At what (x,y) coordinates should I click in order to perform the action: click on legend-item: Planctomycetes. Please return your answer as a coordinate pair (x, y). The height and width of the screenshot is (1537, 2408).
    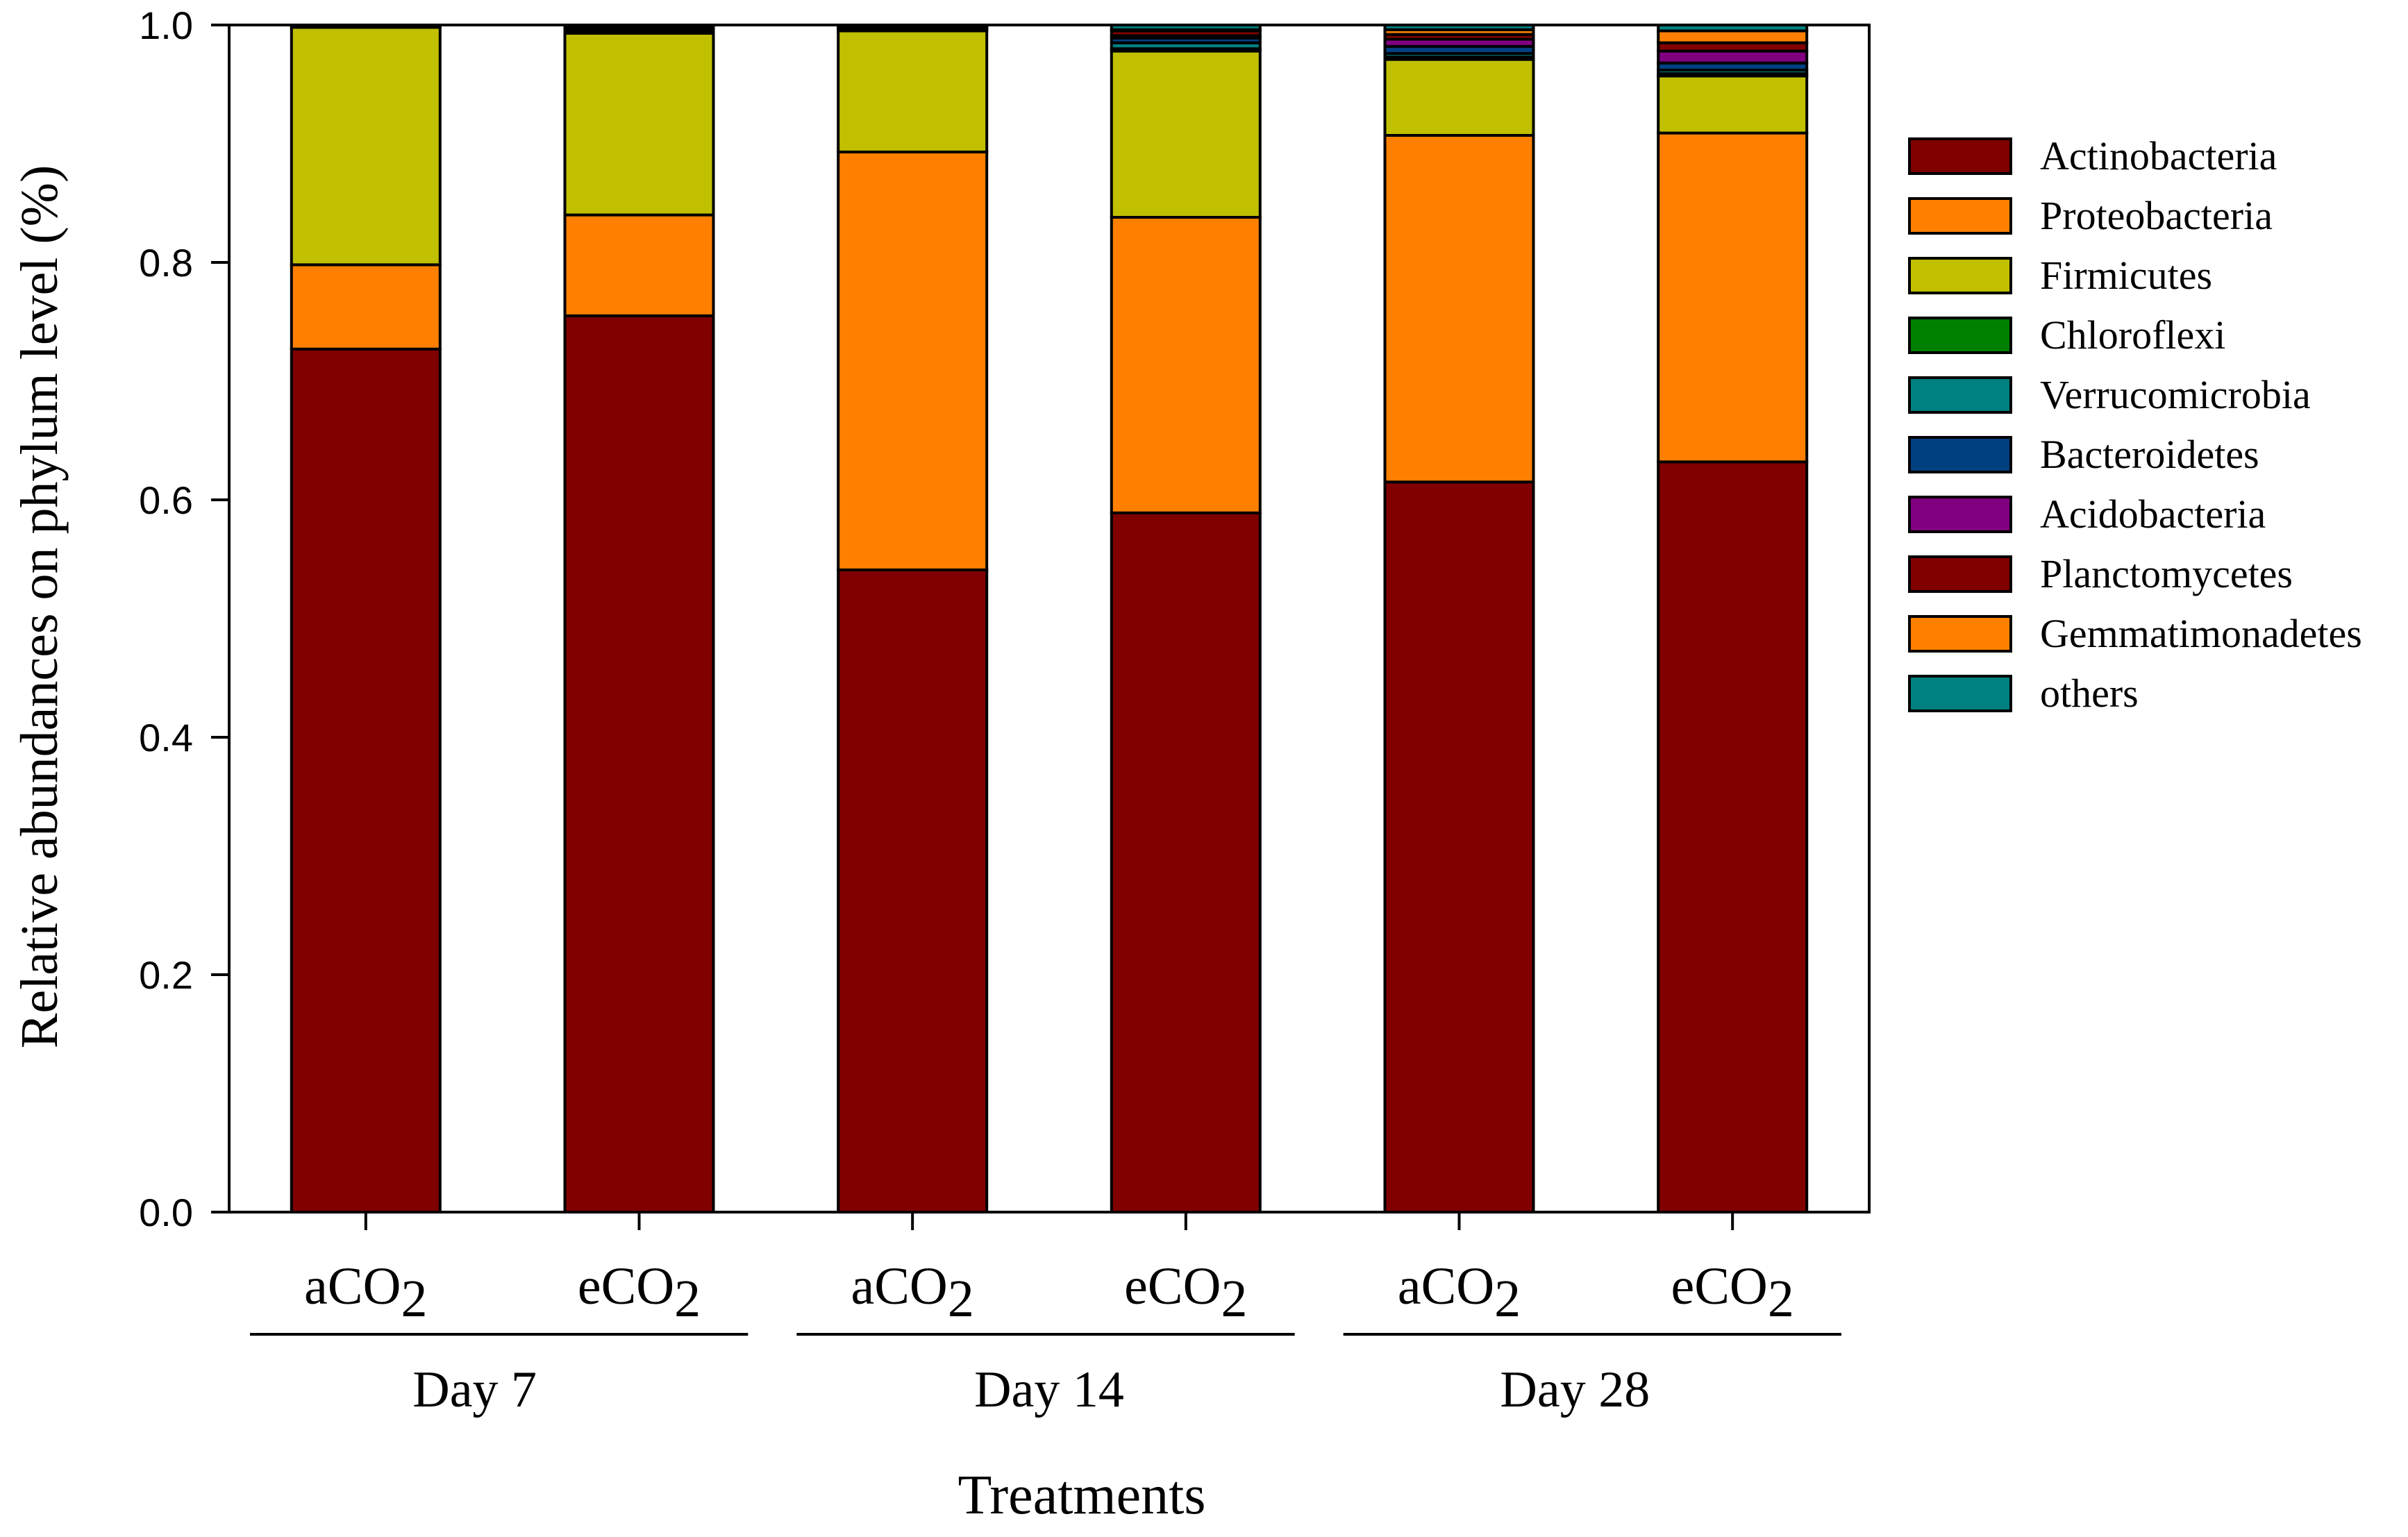
    Looking at the image, I should click on (2101, 573).